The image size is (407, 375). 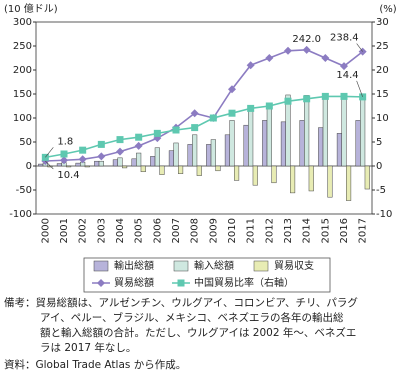 I want to click on data-label: 14.4, so click(x=347, y=75).